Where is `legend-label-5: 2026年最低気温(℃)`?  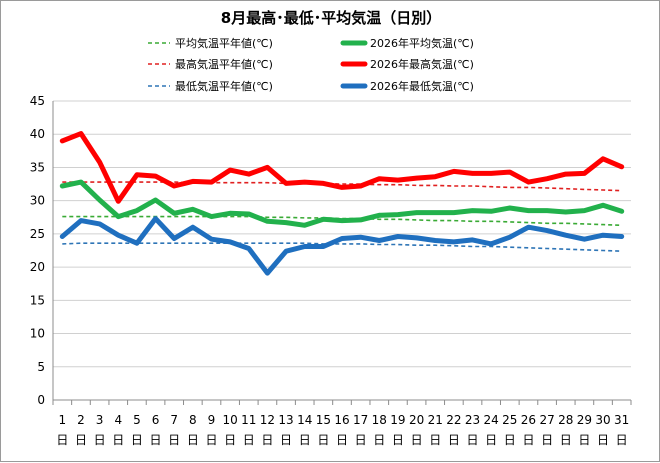 legend-label-5: 2026年最低気温(℃) is located at coordinates (422, 86).